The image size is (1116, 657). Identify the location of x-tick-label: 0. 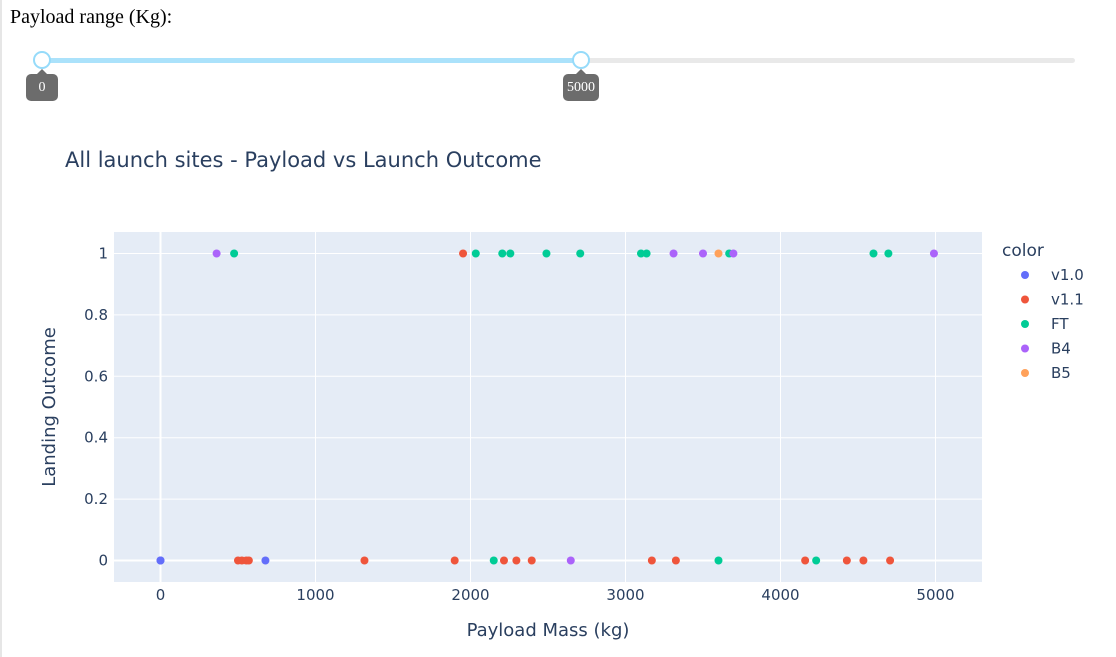
(161, 595).